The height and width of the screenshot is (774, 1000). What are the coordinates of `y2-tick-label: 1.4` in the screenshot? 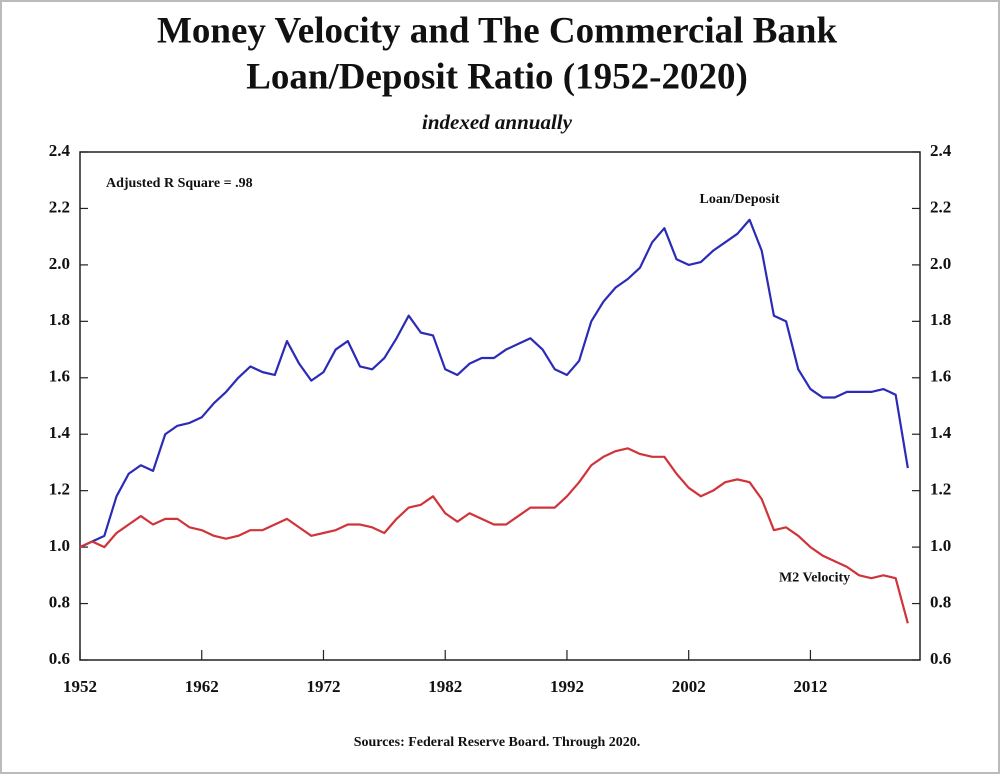 It's located at (941, 432).